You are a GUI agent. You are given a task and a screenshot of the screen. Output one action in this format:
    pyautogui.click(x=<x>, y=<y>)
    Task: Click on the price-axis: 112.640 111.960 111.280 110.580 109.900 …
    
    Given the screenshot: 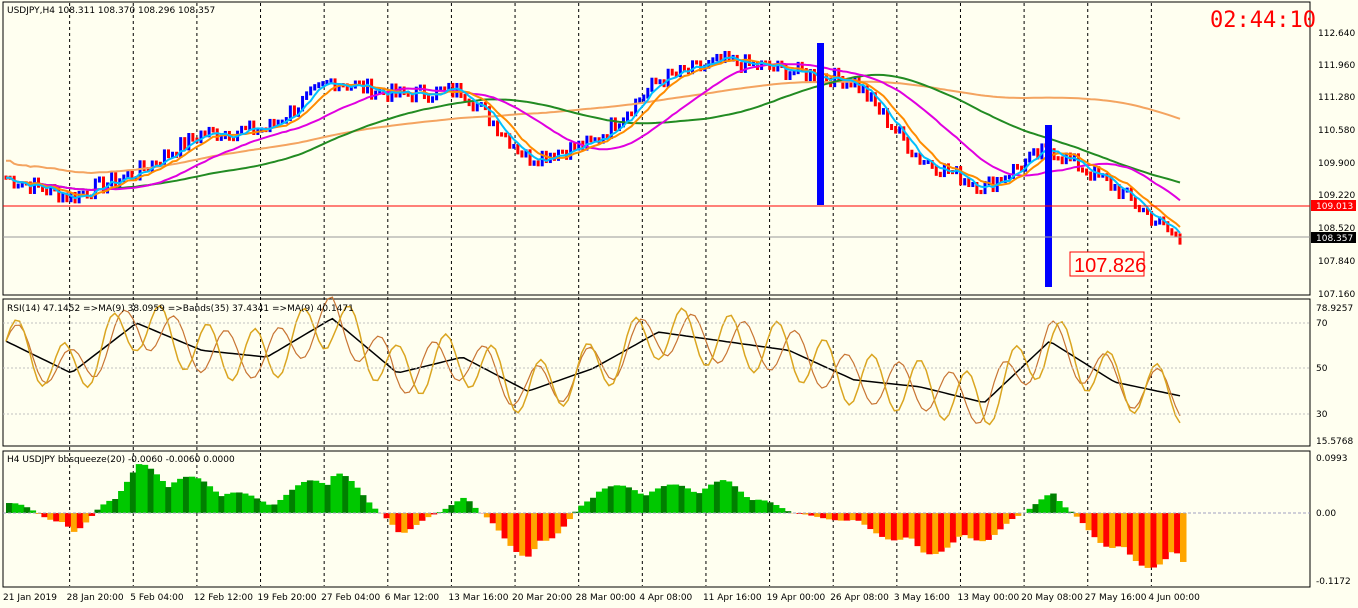 What is the action you would take?
    pyautogui.click(x=1336, y=164)
    